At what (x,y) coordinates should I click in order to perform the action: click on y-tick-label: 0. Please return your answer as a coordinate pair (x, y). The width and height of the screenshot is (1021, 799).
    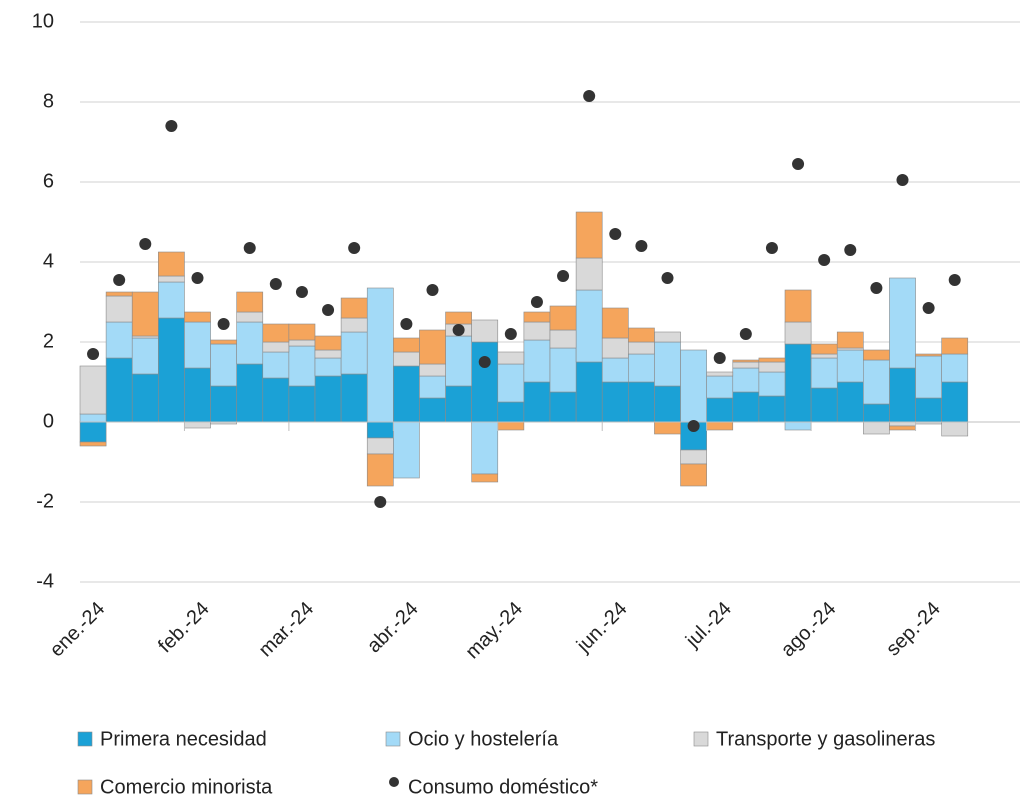
    Looking at the image, I should click on (48, 421).